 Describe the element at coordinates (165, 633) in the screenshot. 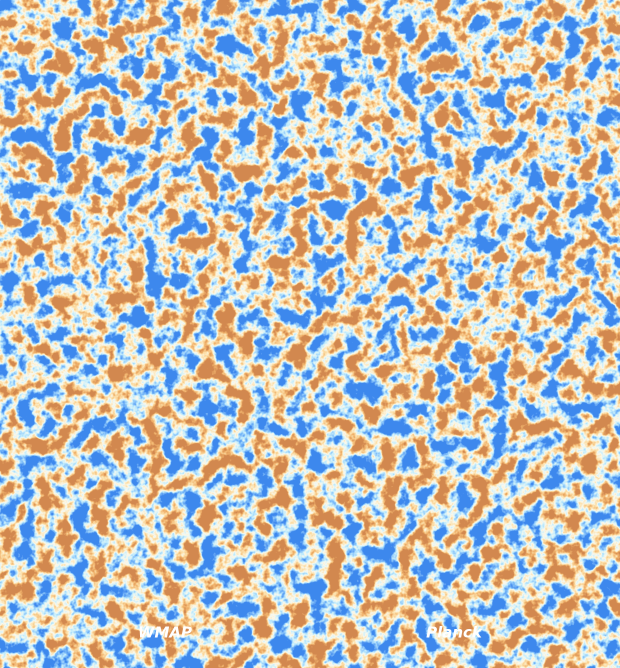

I see `panel-label: WMAP` at that location.